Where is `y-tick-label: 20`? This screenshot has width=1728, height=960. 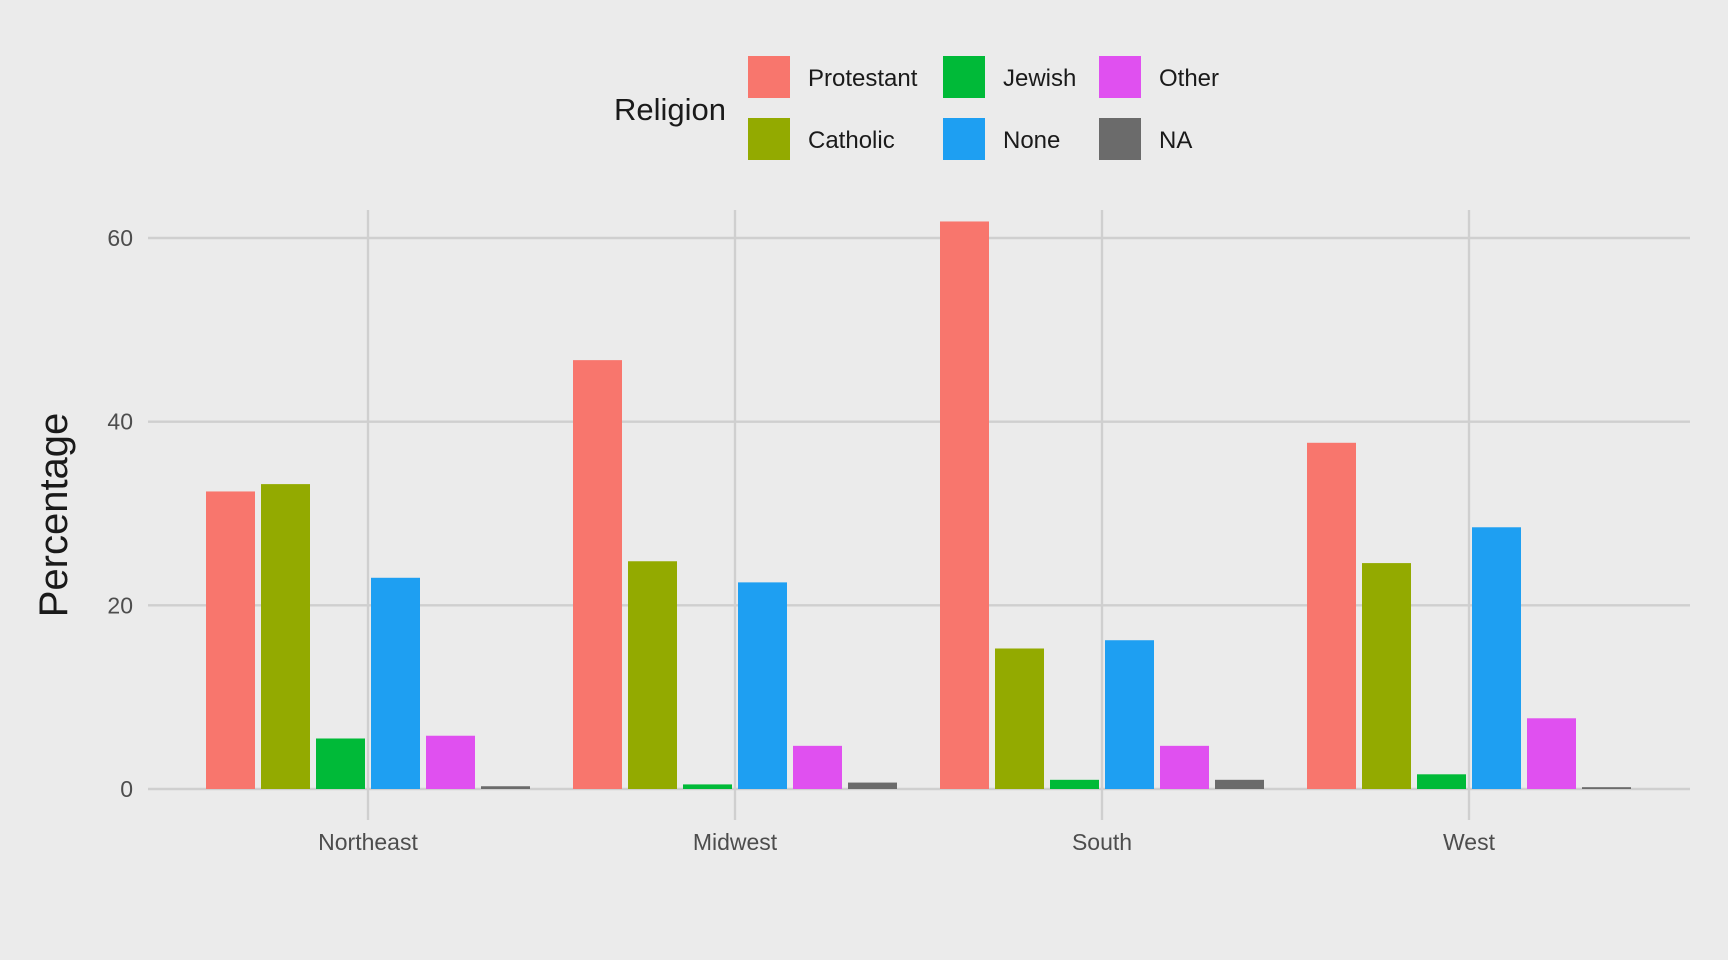
y-tick-label: 20 is located at coordinates (120, 605).